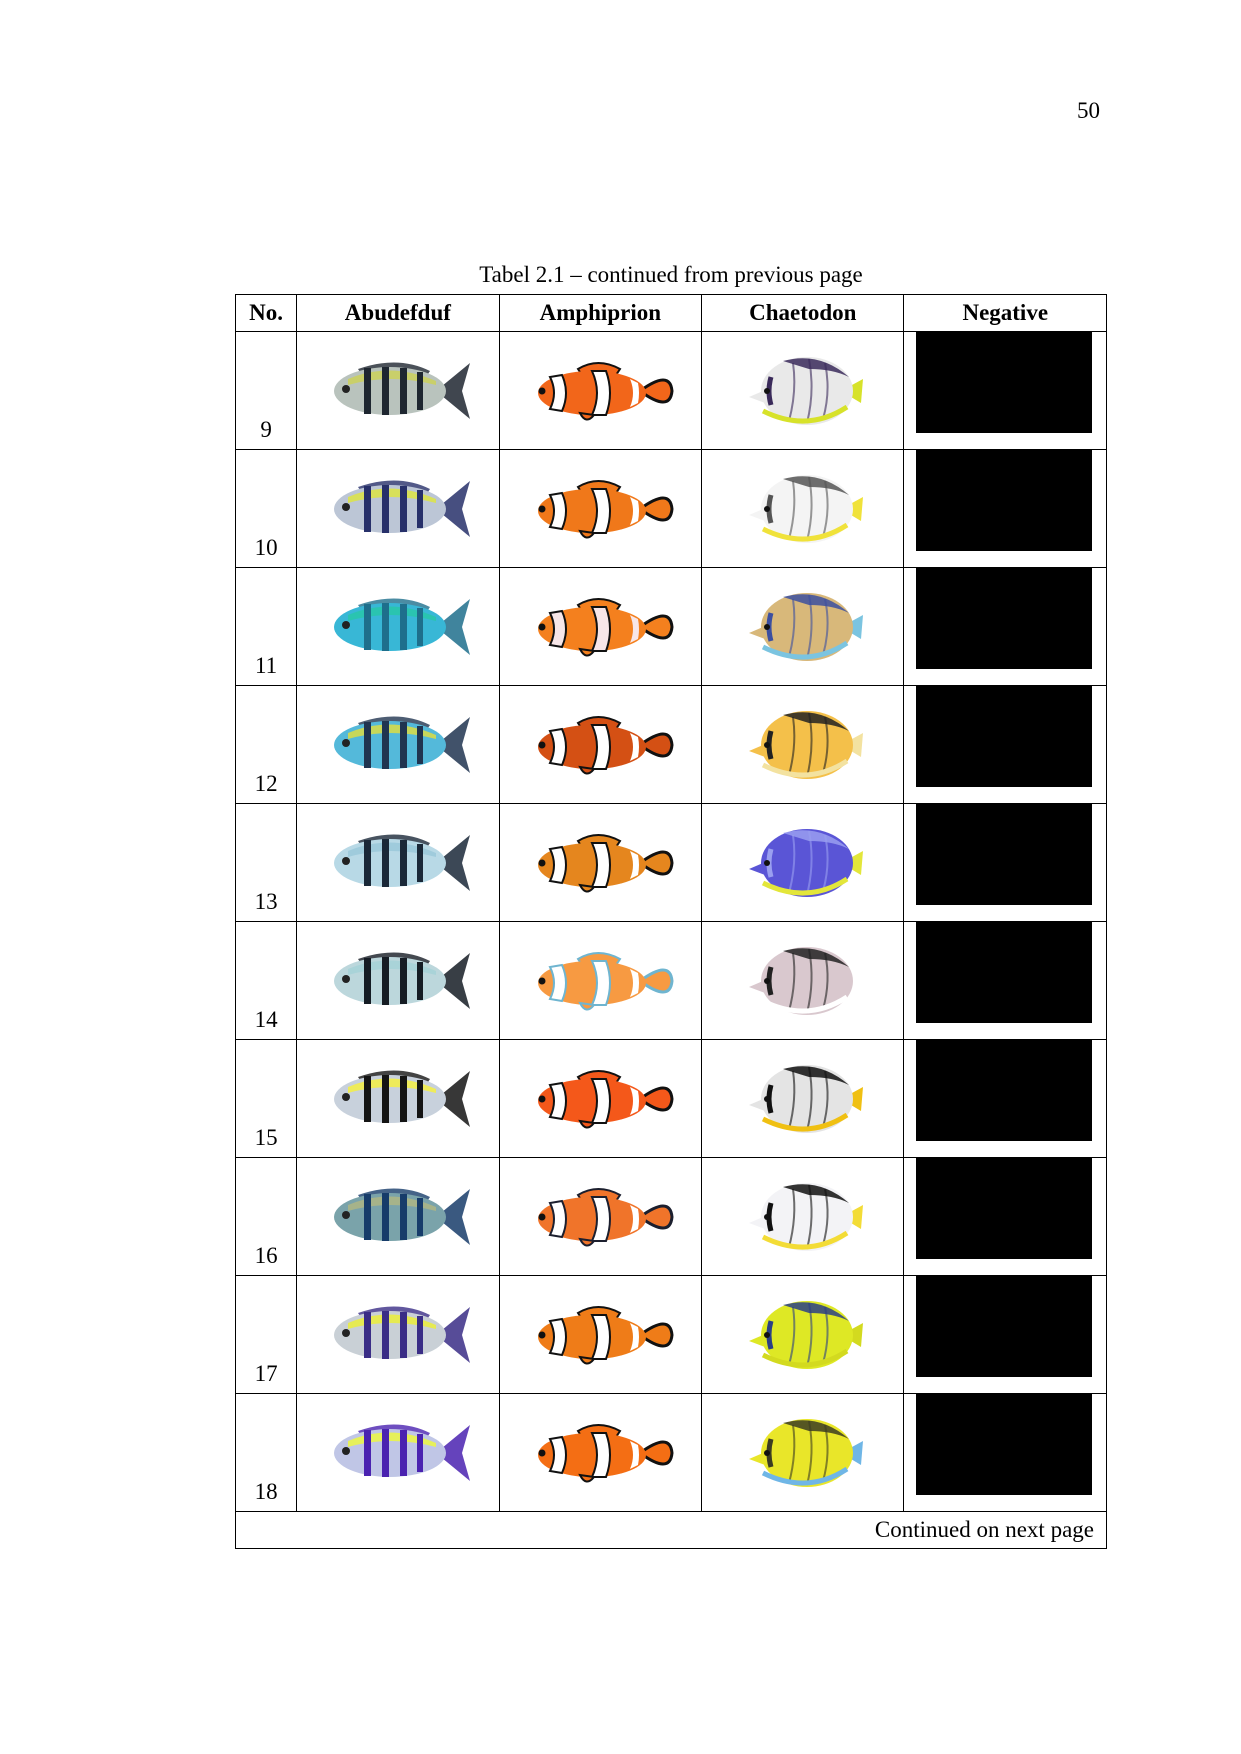 The width and height of the screenshot is (1241, 1754). I want to click on table-row: 10, so click(670, 508).